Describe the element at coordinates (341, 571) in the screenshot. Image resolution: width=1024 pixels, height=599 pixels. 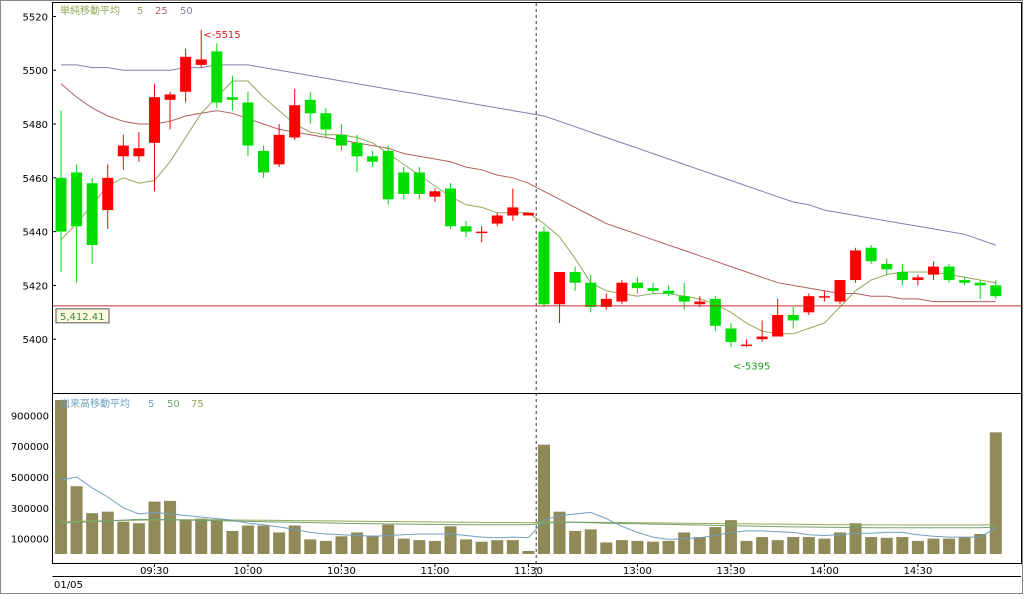
I see `time-tick-label: 10:30` at that location.